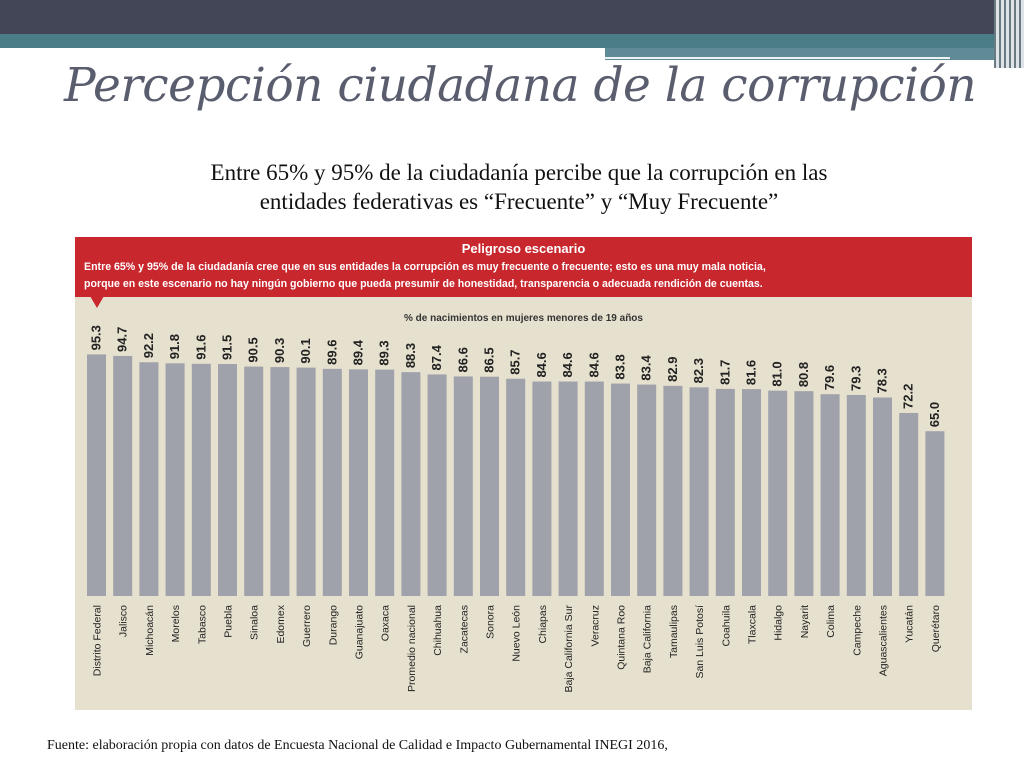 Image resolution: width=1024 pixels, height=768 pixels. What do you see at coordinates (97, 302) in the screenshot?
I see `banner-pointer` at bounding box center [97, 302].